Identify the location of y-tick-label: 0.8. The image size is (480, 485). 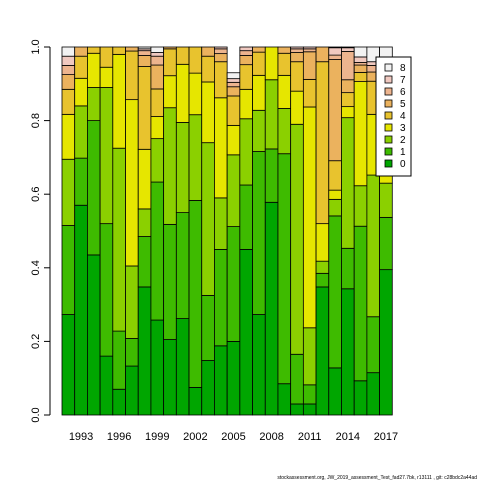
(36, 120).